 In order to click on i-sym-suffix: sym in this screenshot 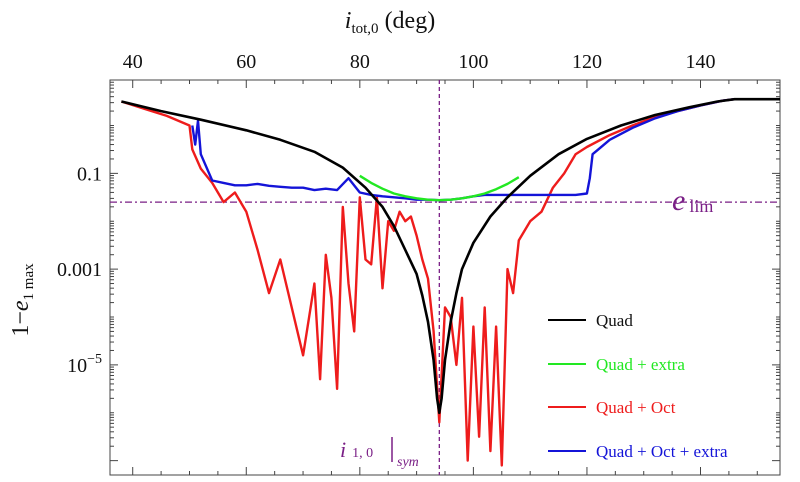, I will do `click(408, 462)`.